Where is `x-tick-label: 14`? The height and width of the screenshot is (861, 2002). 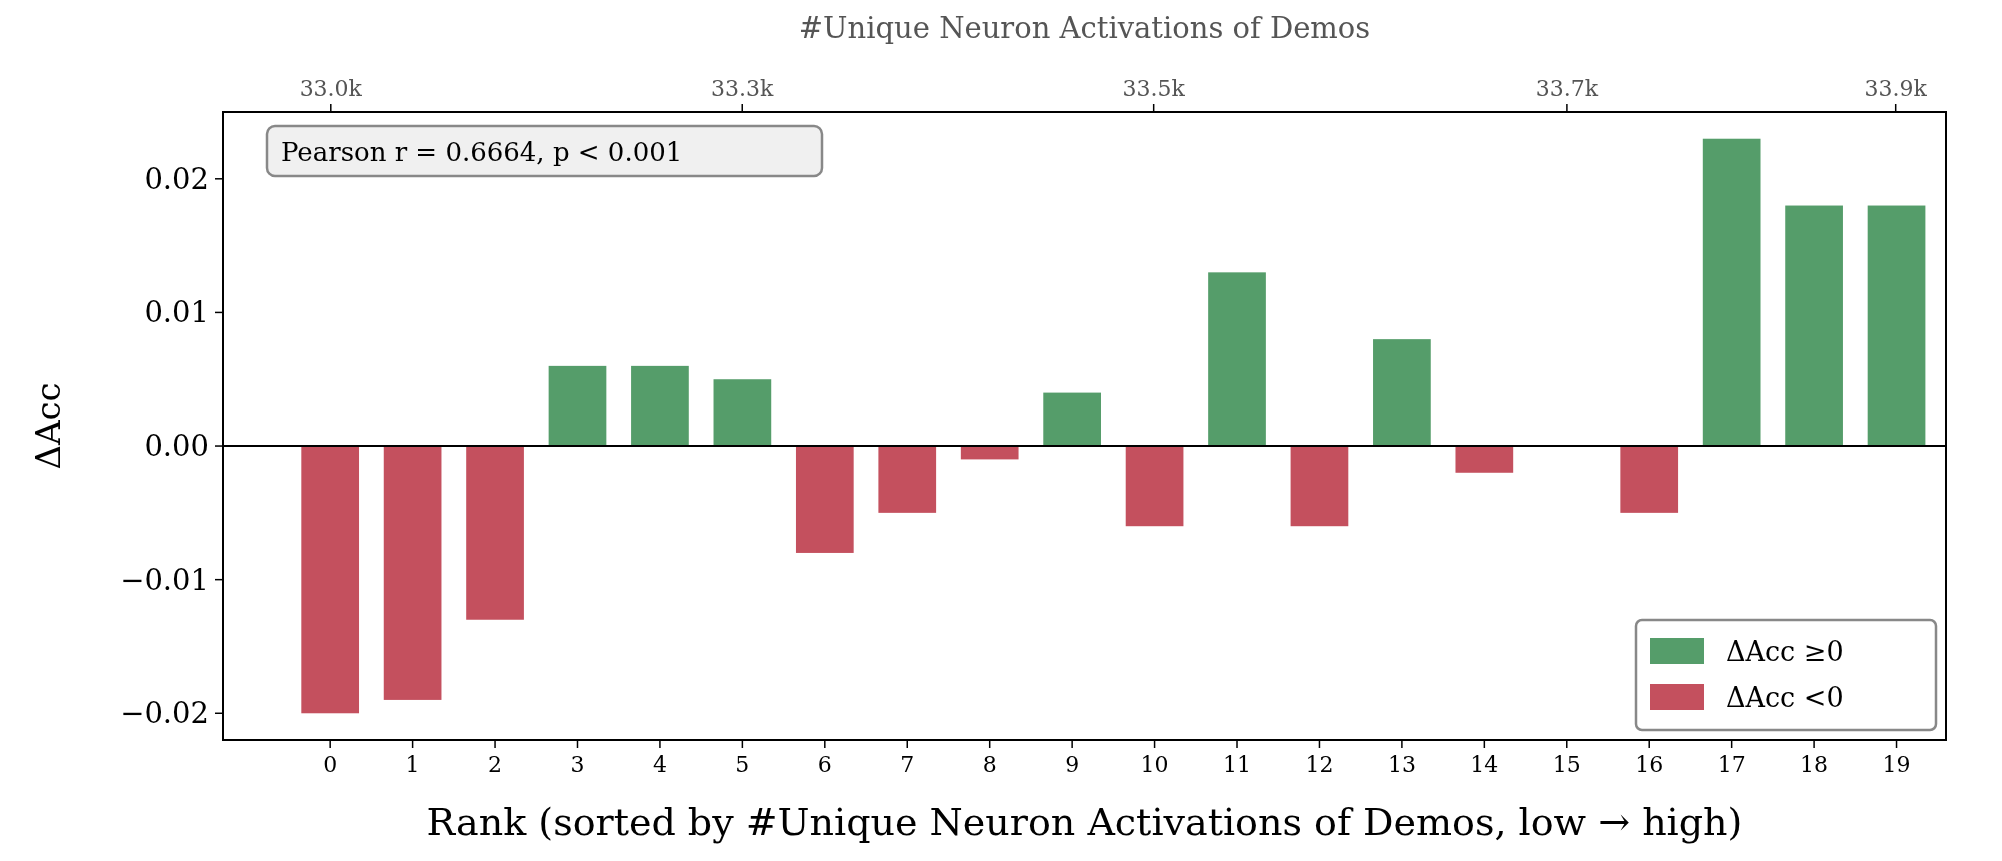 x-tick-label: 14 is located at coordinates (1484, 764).